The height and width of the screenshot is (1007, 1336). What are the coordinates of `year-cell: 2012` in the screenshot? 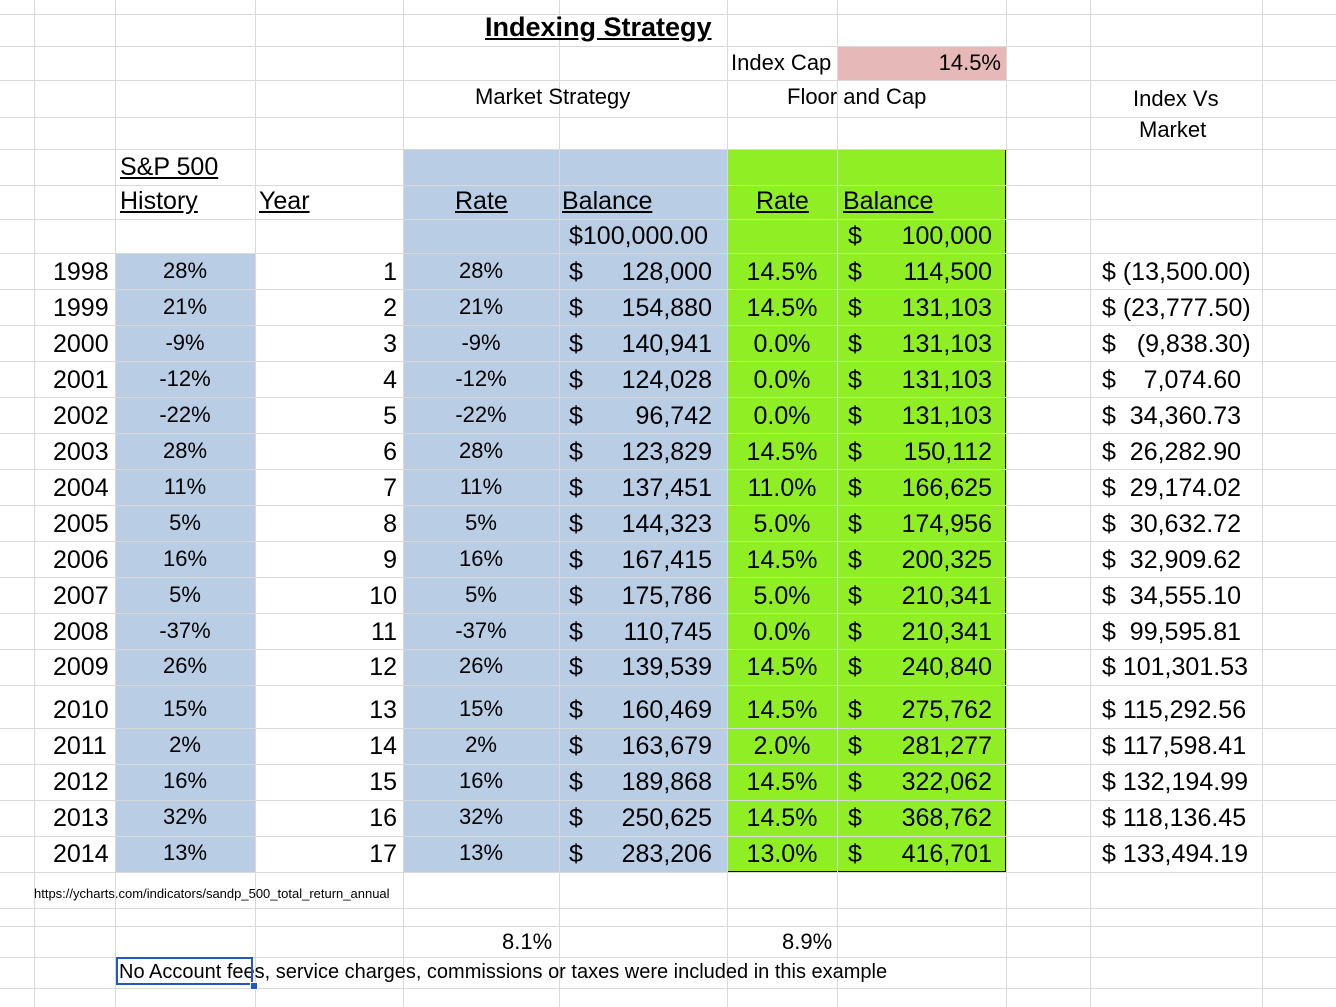 It's located at (81, 782).